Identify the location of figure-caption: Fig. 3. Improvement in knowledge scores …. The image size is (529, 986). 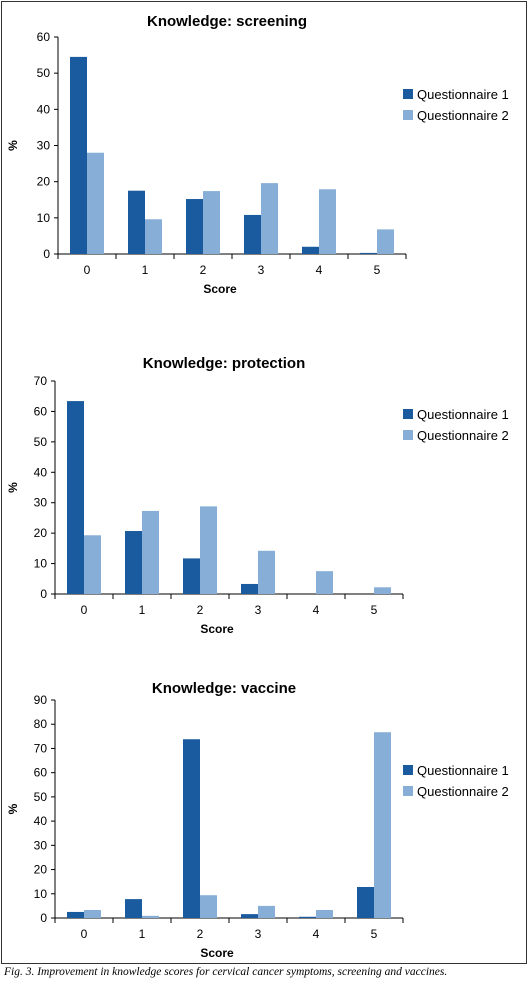
(226, 972).